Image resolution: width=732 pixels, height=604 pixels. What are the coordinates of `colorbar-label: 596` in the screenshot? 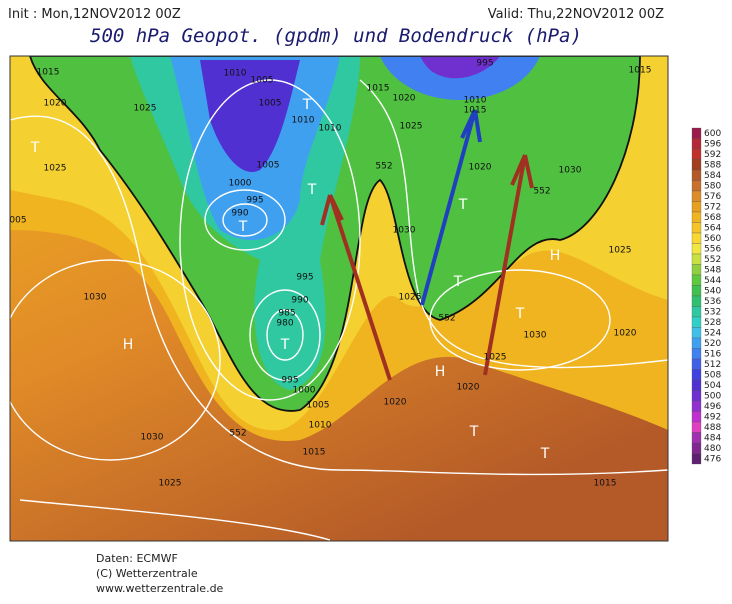 It's located at (712, 144).